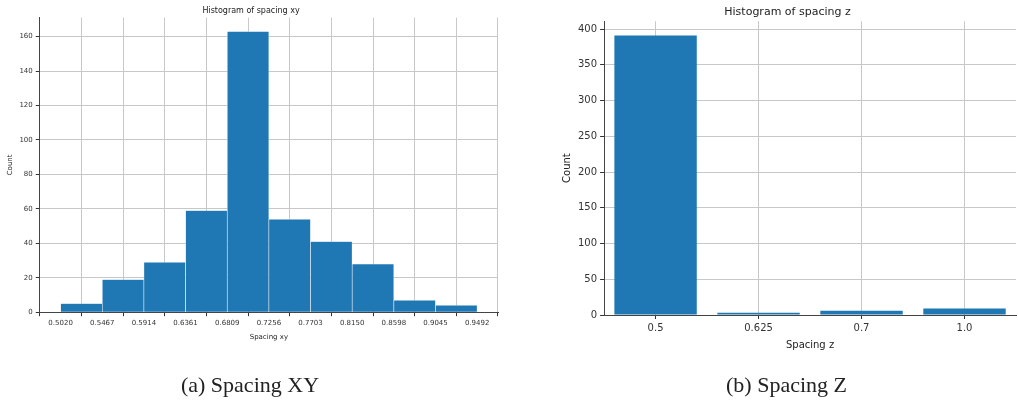 This screenshot has height=405, width=1018. What do you see at coordinates (587, 243) in the screenshot?
I see `y-tick-label: 100` at bounding box center [587, 243].